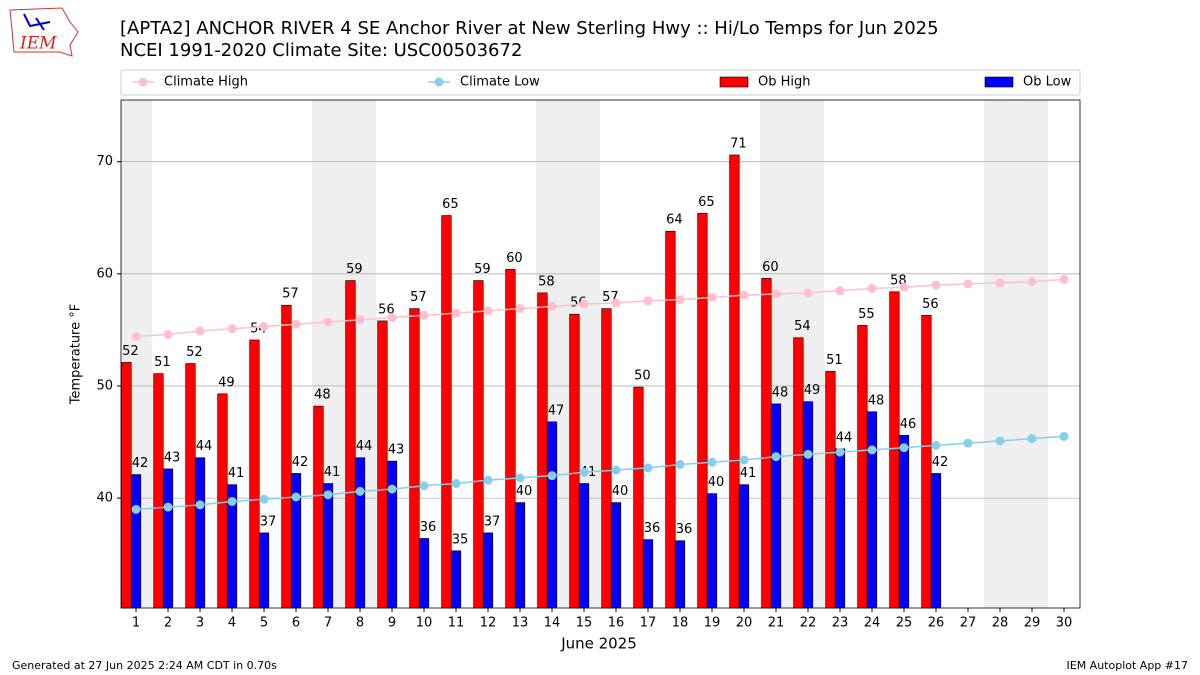 The image size is (1200, 675). What do you see at coordinates (514, 258) in the screenshot?
I see `data-label: 60` at bounding box center [514, 258].